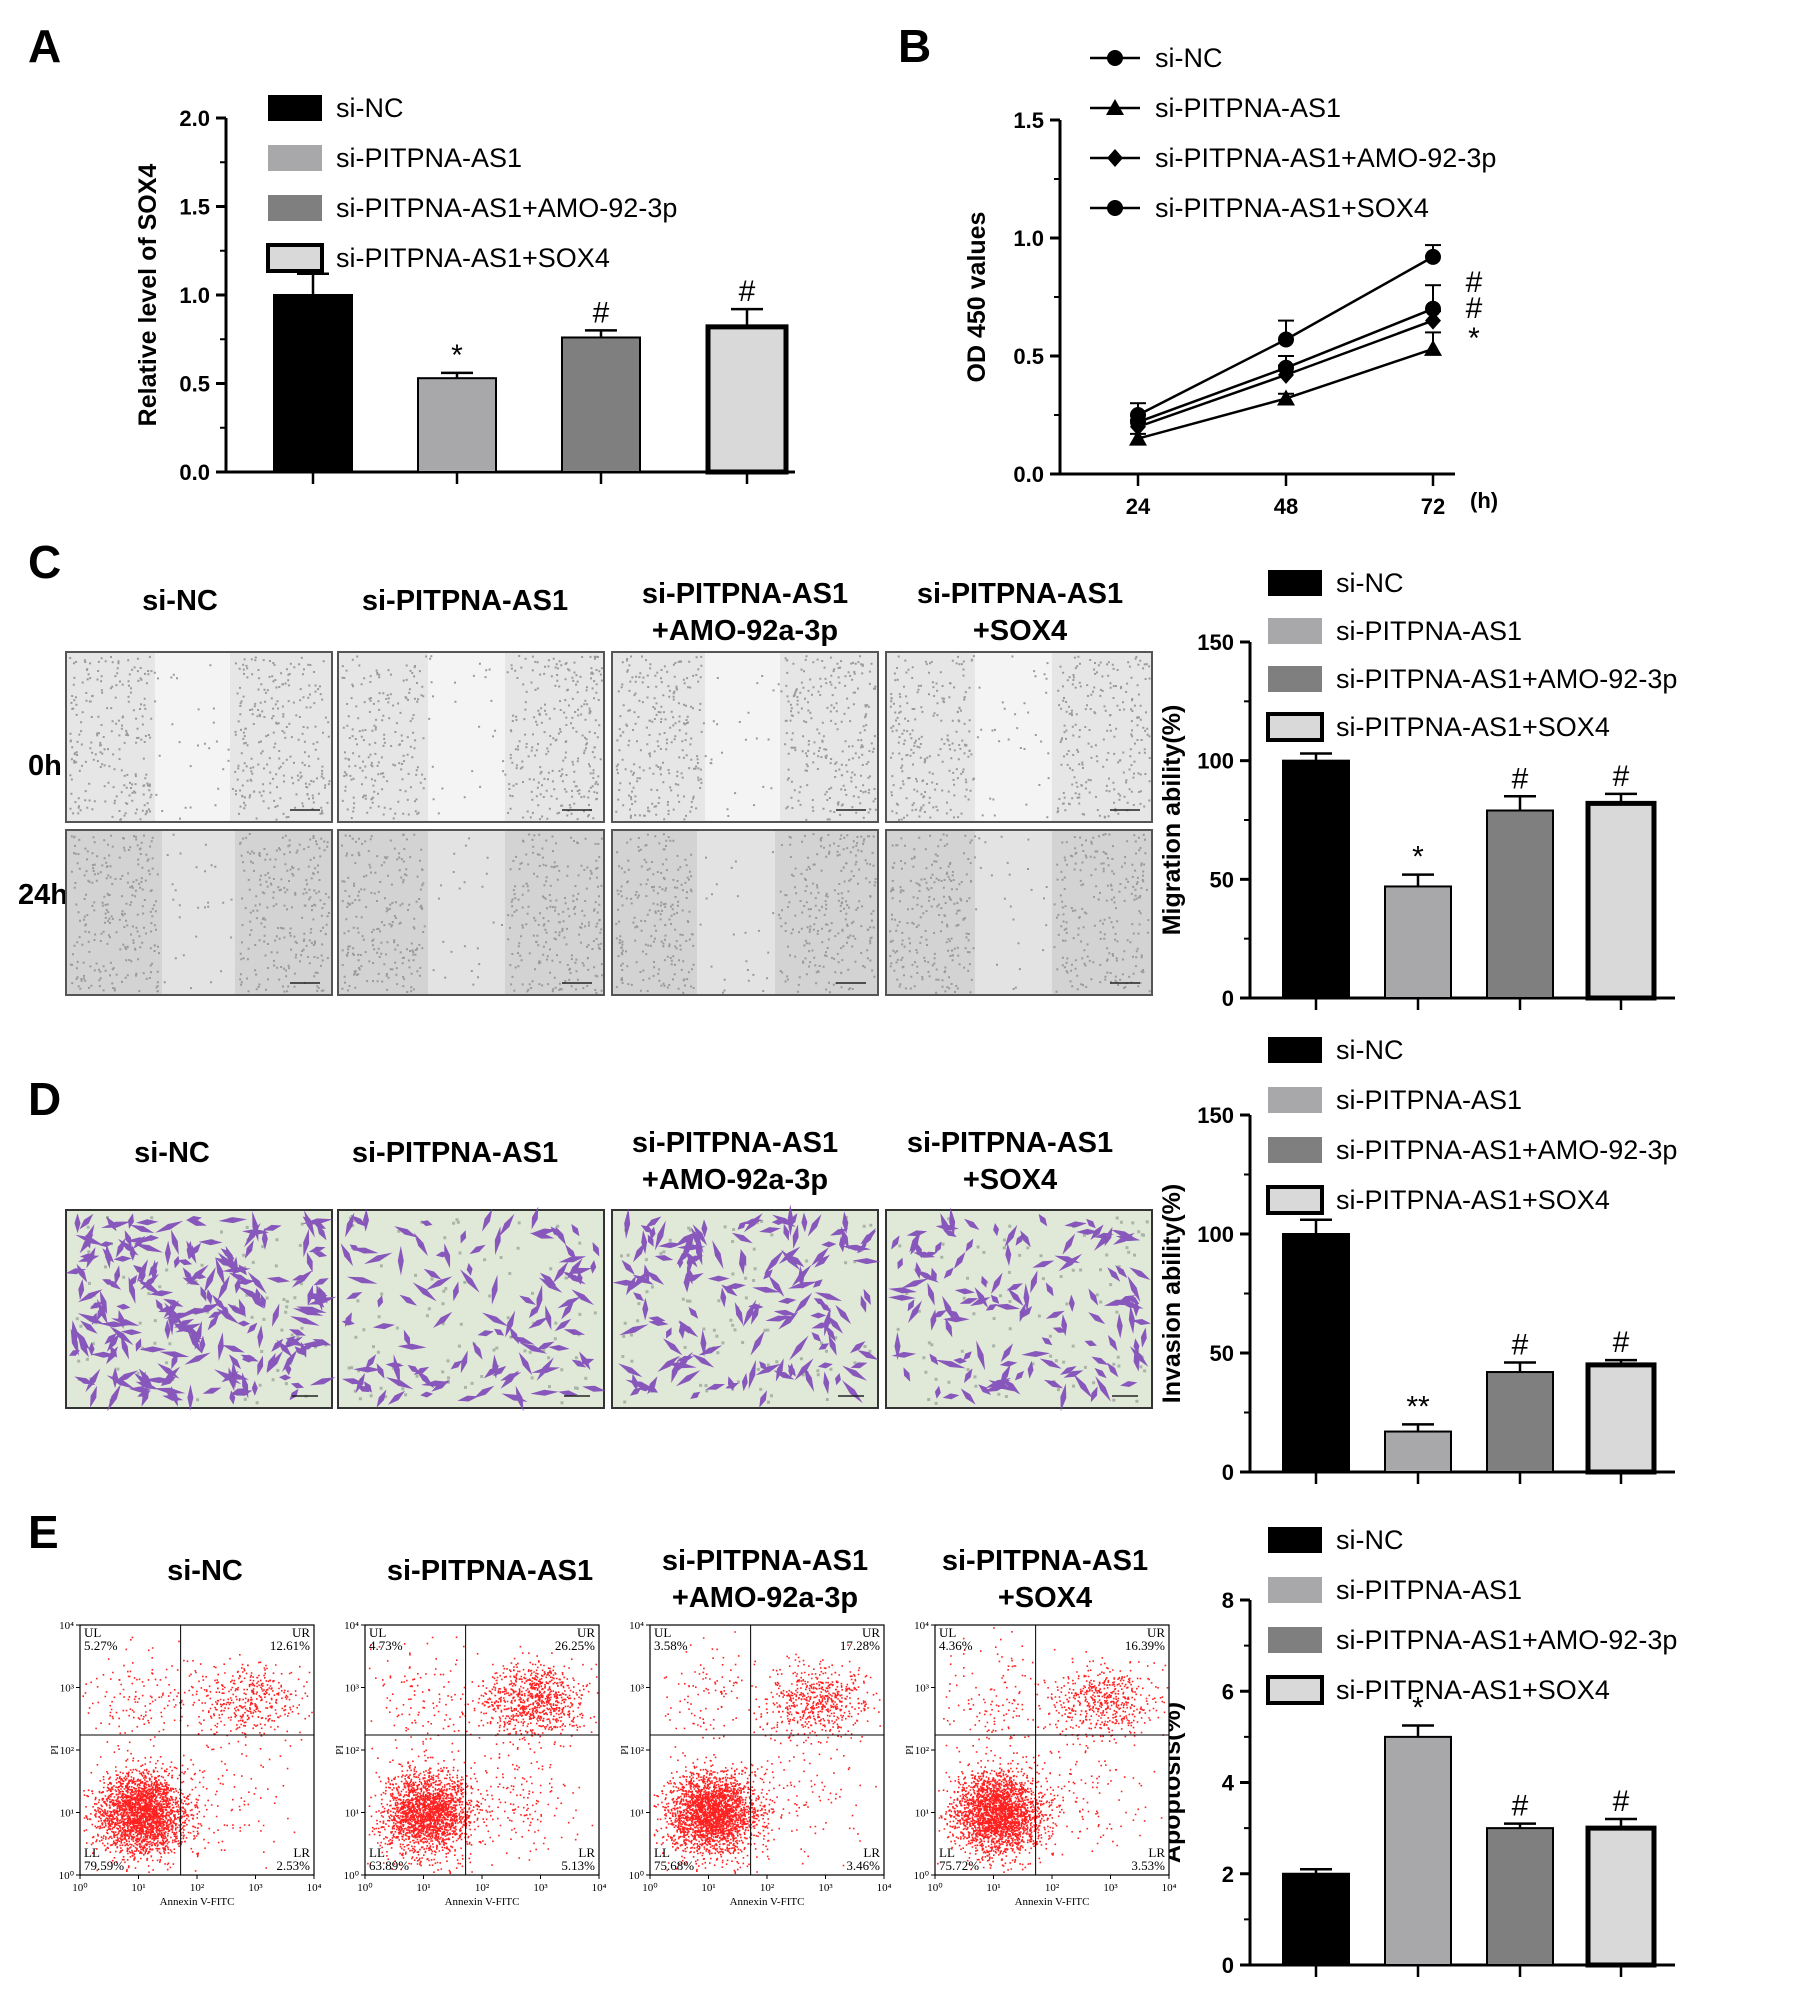  What do you see at coordinates (101, 1645) in the screenshot?
I see `facs-quad-value-ul: 5.27%` at bounding box center [101, 1645].